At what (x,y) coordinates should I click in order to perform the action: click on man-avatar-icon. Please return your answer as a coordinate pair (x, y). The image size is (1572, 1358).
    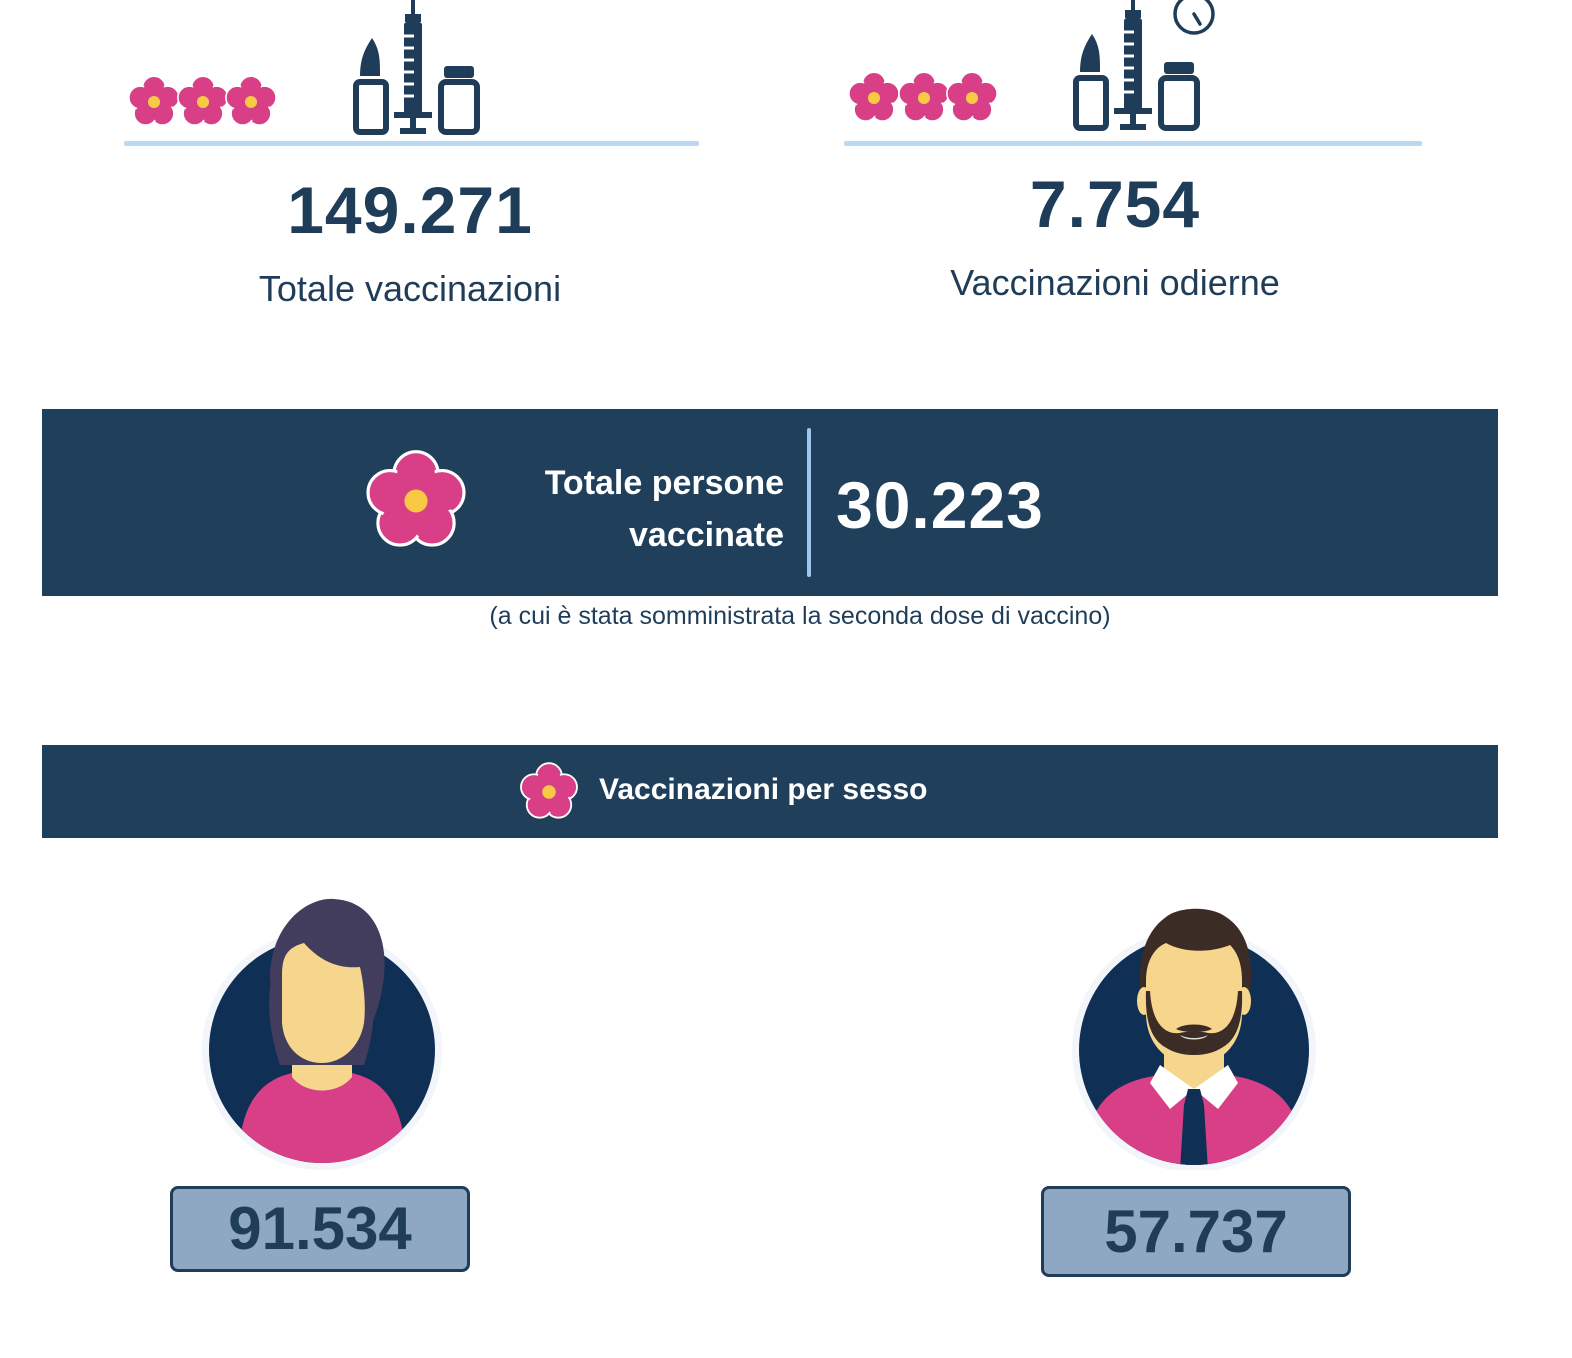
    Looking at the image, I should click on (1195, 1032).